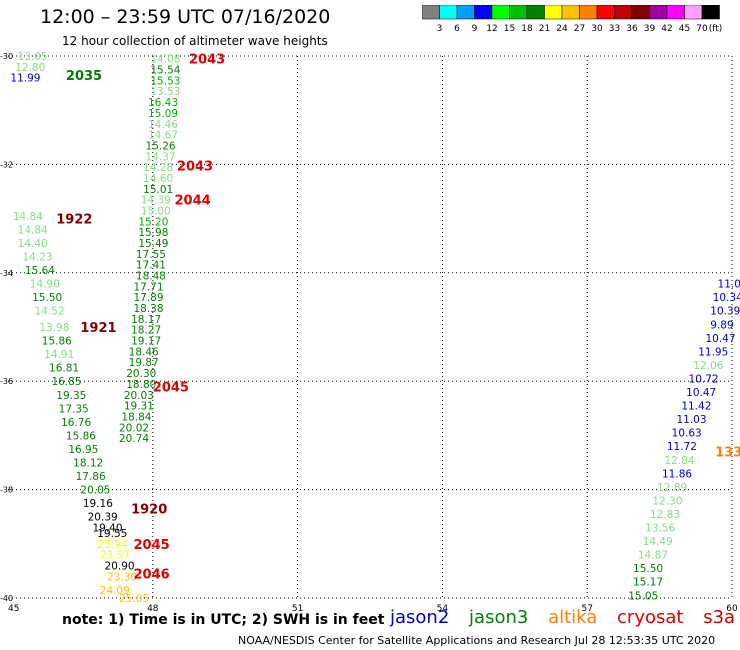 The height and width of the screenshot is (650, 740). I want to click on pass-time-label: 1922, so click(74, 220).